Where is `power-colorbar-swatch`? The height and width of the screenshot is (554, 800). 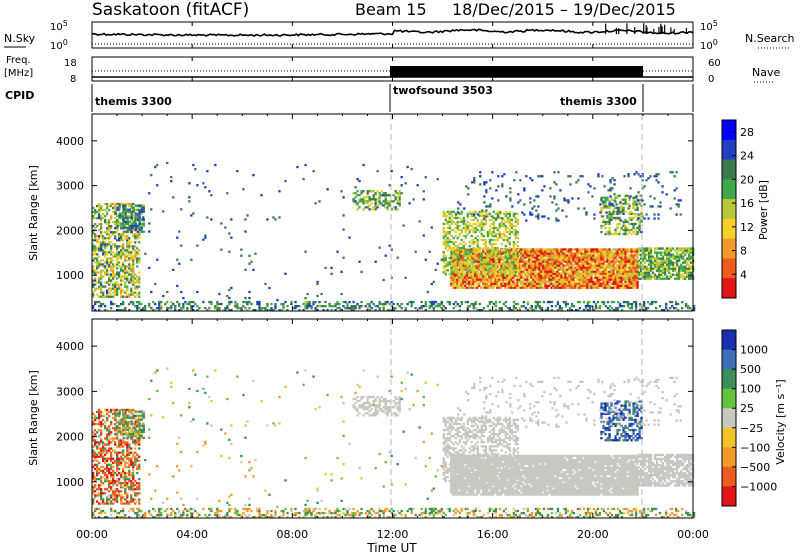 power-colorbar-swatch is located at coordinates (729, 130).